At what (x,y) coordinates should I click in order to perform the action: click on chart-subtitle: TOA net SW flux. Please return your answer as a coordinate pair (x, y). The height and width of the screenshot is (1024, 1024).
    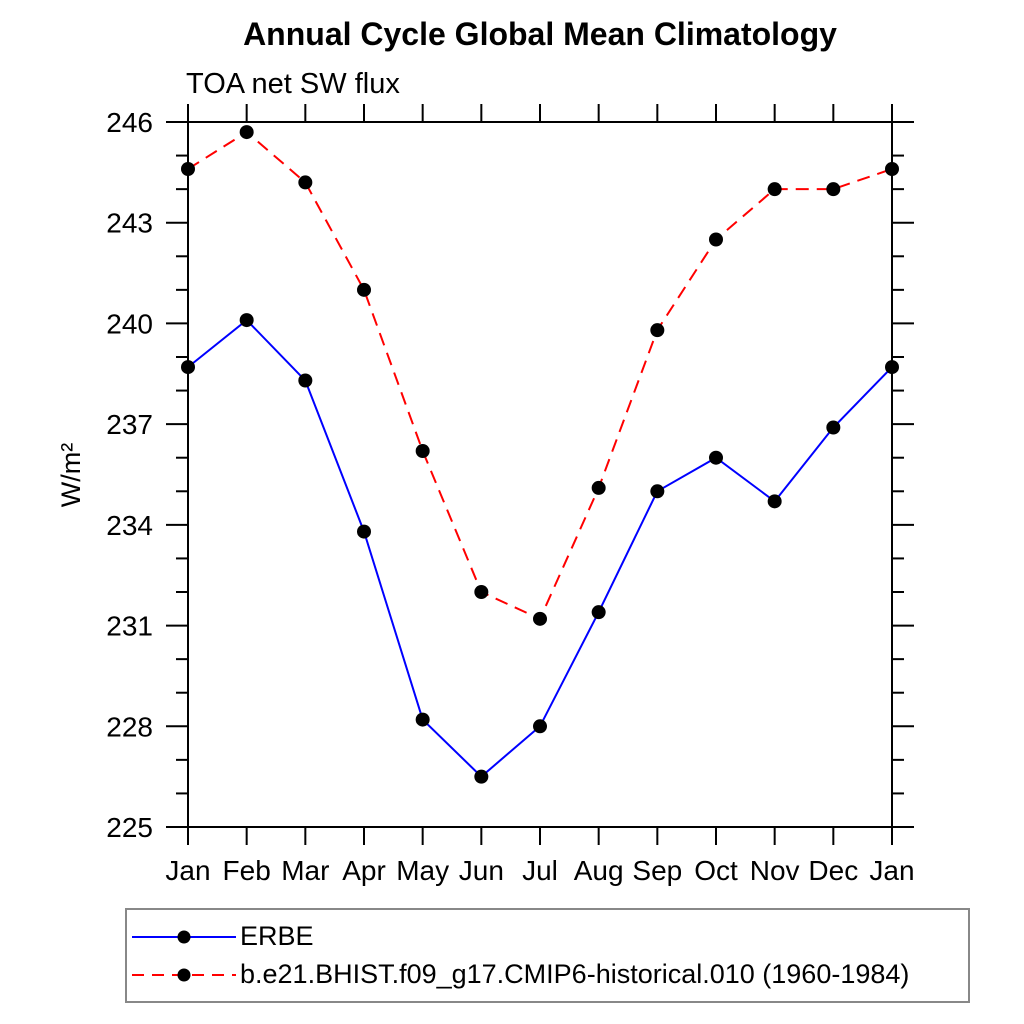
    Looking at the image, I should click on (293, 84).